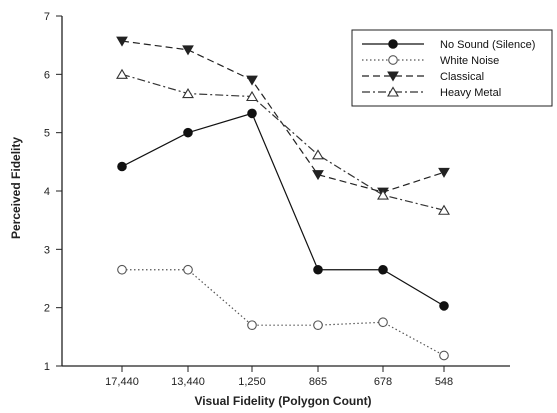 This screenshot has height=413, width=557. Describe the element at coordinates (282, 401) in the screenshot. I see `x-axis-title: Visual Fidelity (Polygon Count)` at that location.